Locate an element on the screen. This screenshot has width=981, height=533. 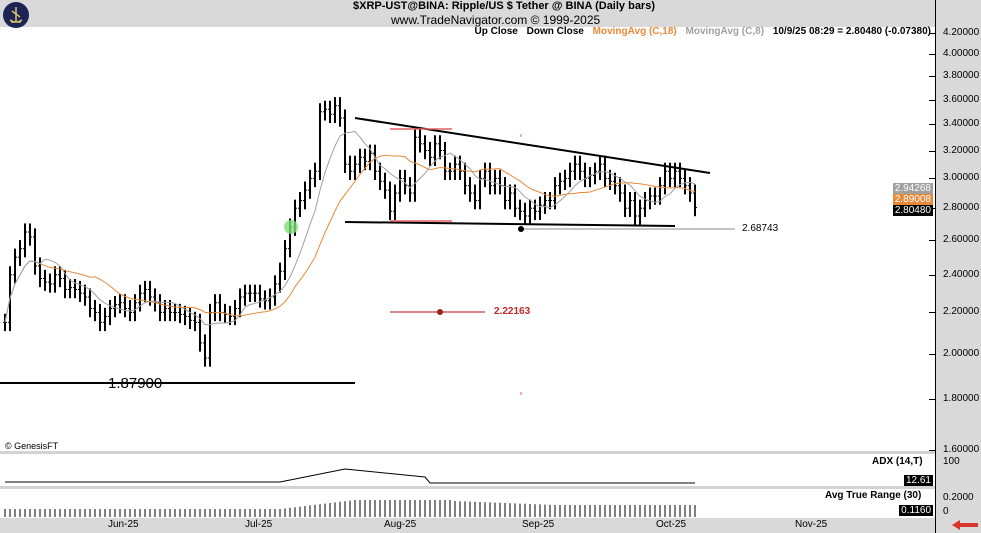
atr-axis-min: 0 is located at coordinates (946, 511).